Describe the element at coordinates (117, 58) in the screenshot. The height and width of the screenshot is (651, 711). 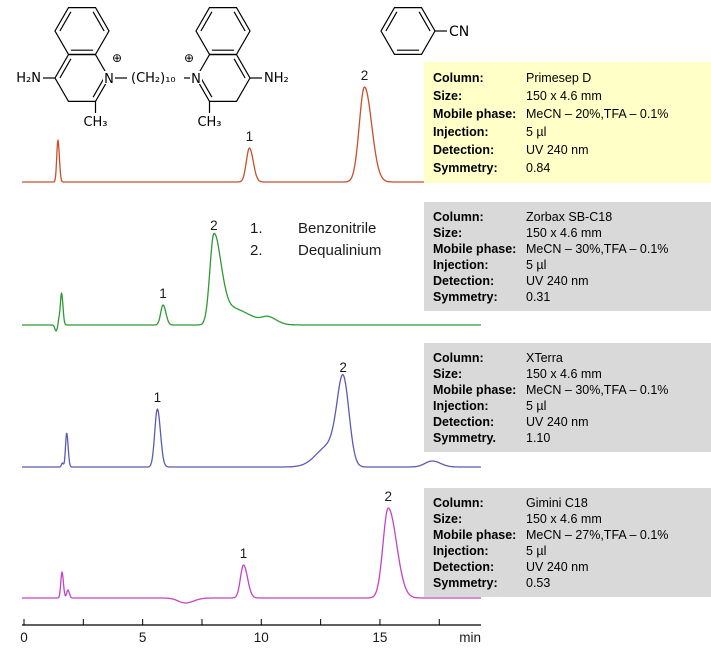
I see `charge-left: ⊕` at that location.